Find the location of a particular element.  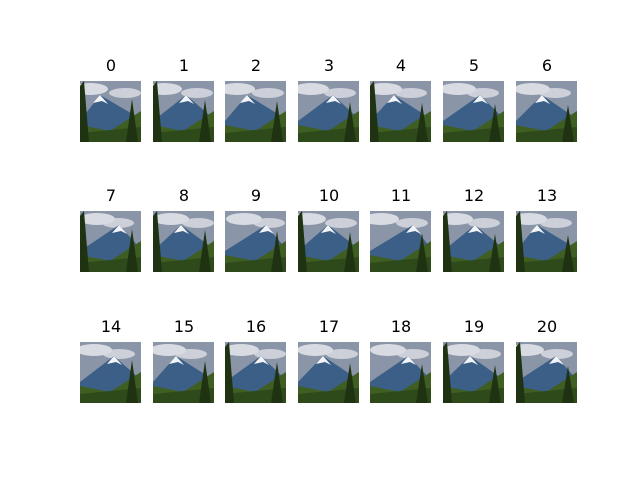

panel-label: 15 is located at coordinates (184, 326).